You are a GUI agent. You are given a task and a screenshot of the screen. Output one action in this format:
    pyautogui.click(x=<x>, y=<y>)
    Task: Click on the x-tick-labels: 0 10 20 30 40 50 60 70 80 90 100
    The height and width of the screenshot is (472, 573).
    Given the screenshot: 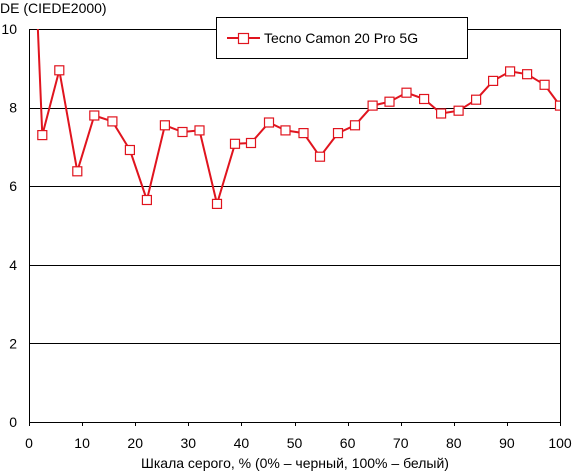 What is the action you would take?
    pyautogui.click(x=298, y=443)
    